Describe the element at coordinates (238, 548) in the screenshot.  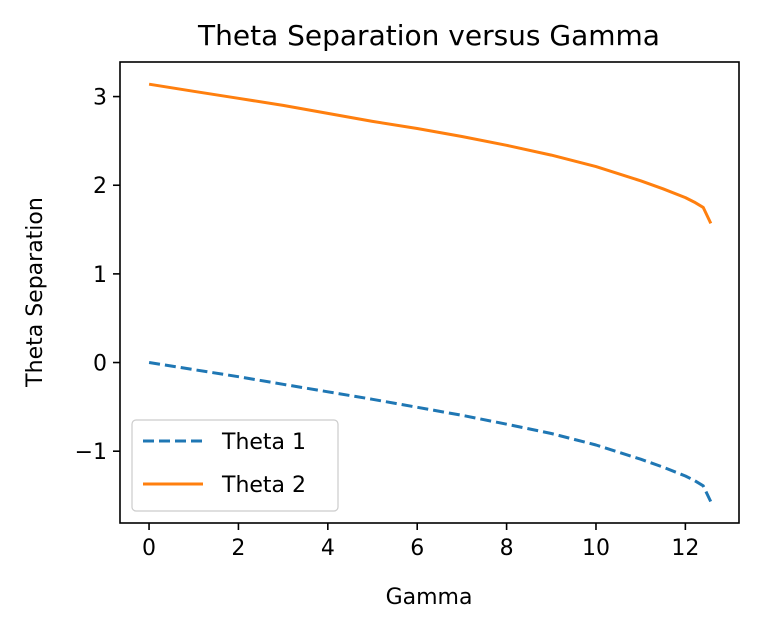
I see `x-tick-label: 2` at that location.